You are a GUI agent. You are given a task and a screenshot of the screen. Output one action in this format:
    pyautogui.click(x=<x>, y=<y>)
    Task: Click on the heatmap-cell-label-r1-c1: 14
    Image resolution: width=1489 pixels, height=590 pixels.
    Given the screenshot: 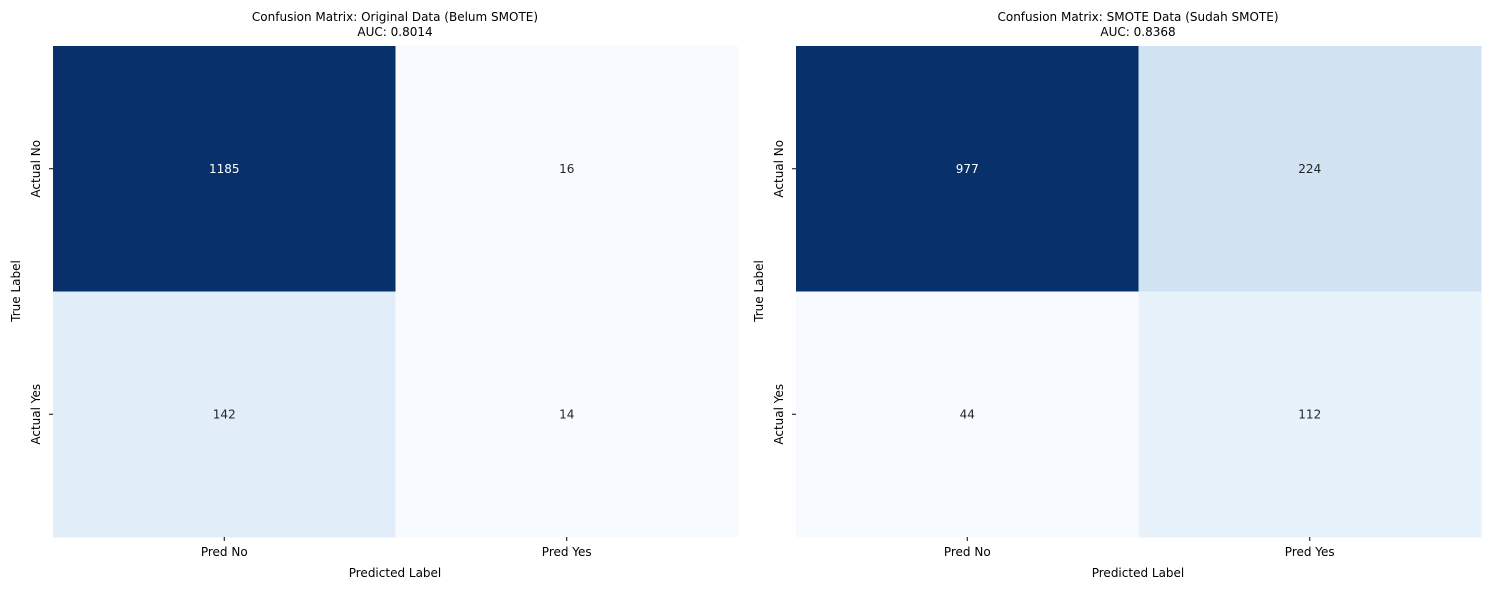 What is the action you would take?
    pyautogui.click(x=566, y=414)
    